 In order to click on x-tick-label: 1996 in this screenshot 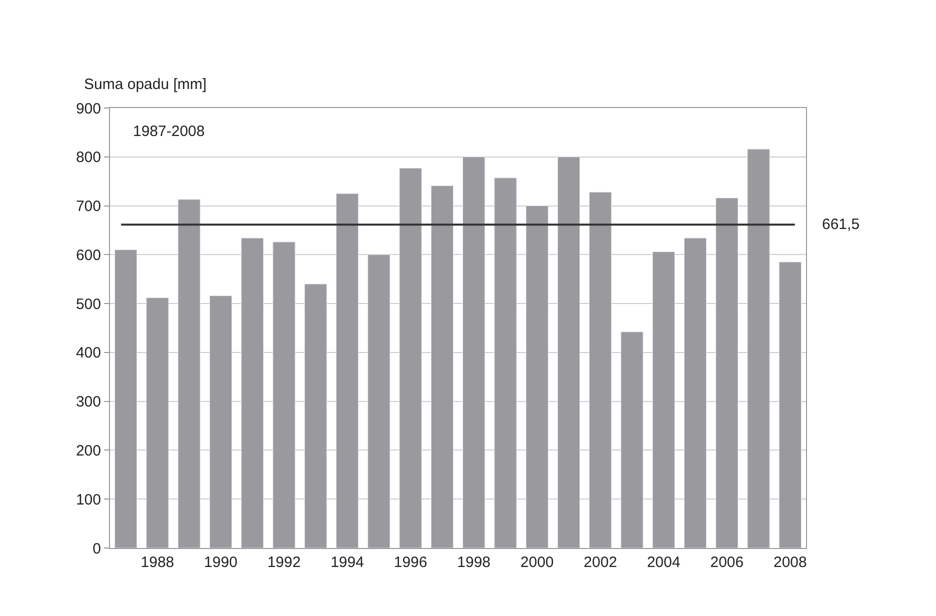, I will do `click(411, 562)`.